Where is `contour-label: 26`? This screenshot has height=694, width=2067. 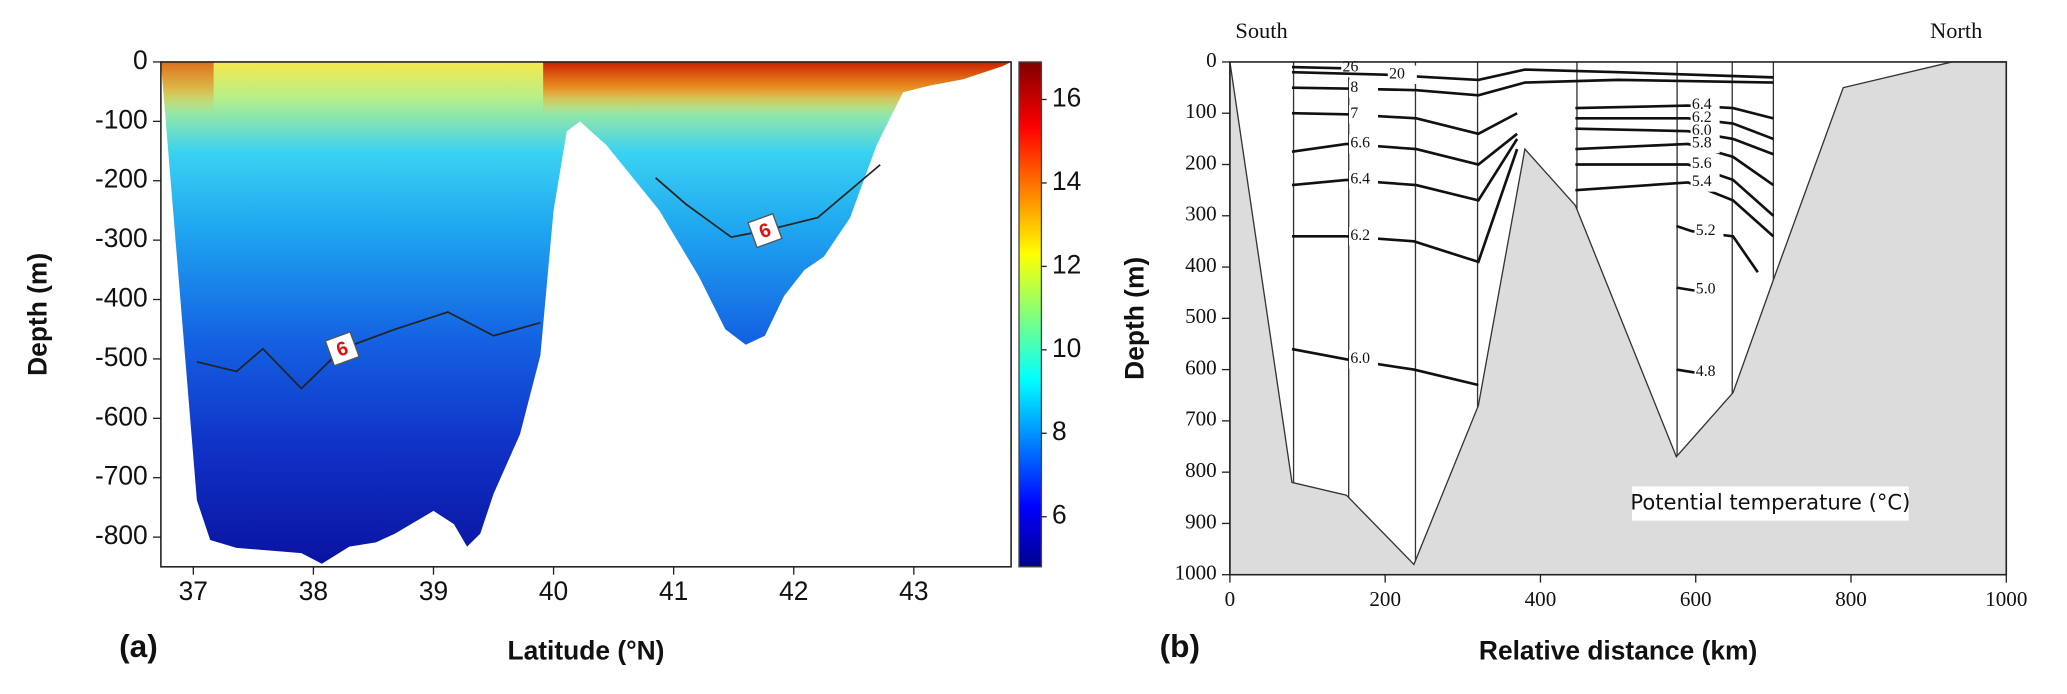
contour-label: 26 is located at coordinates (1351, 67).